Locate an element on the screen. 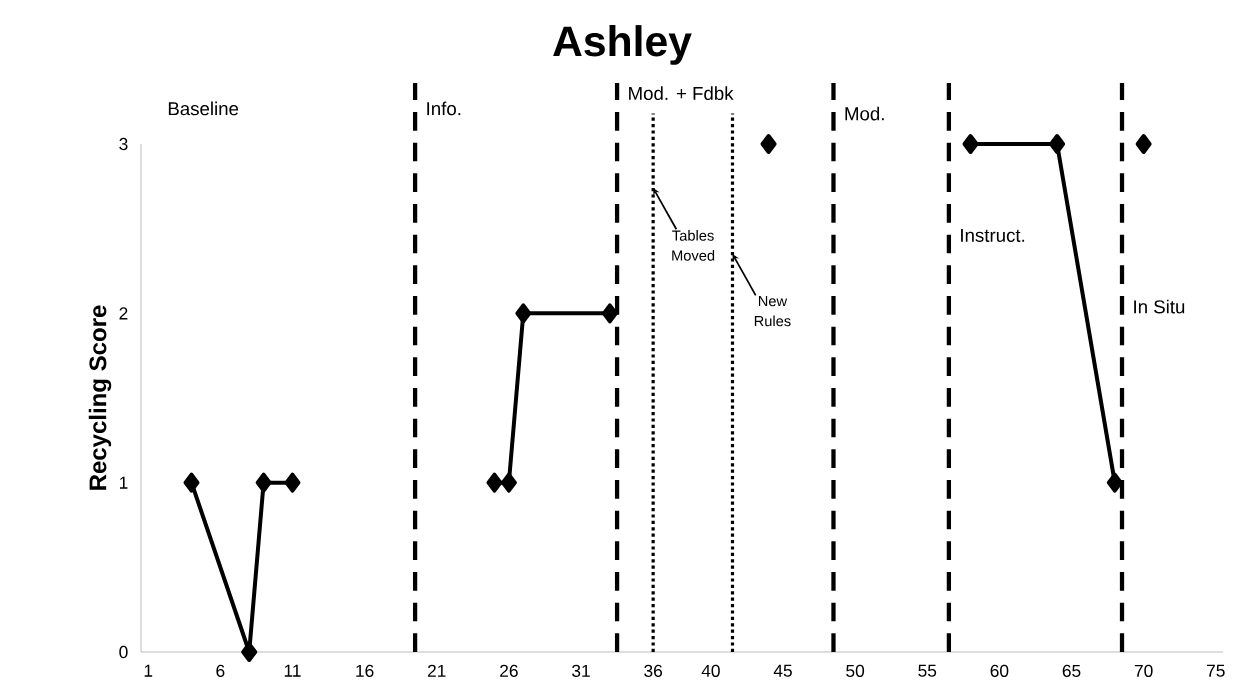  ref-line-label: Mod. is located at coordinates (864, 113).